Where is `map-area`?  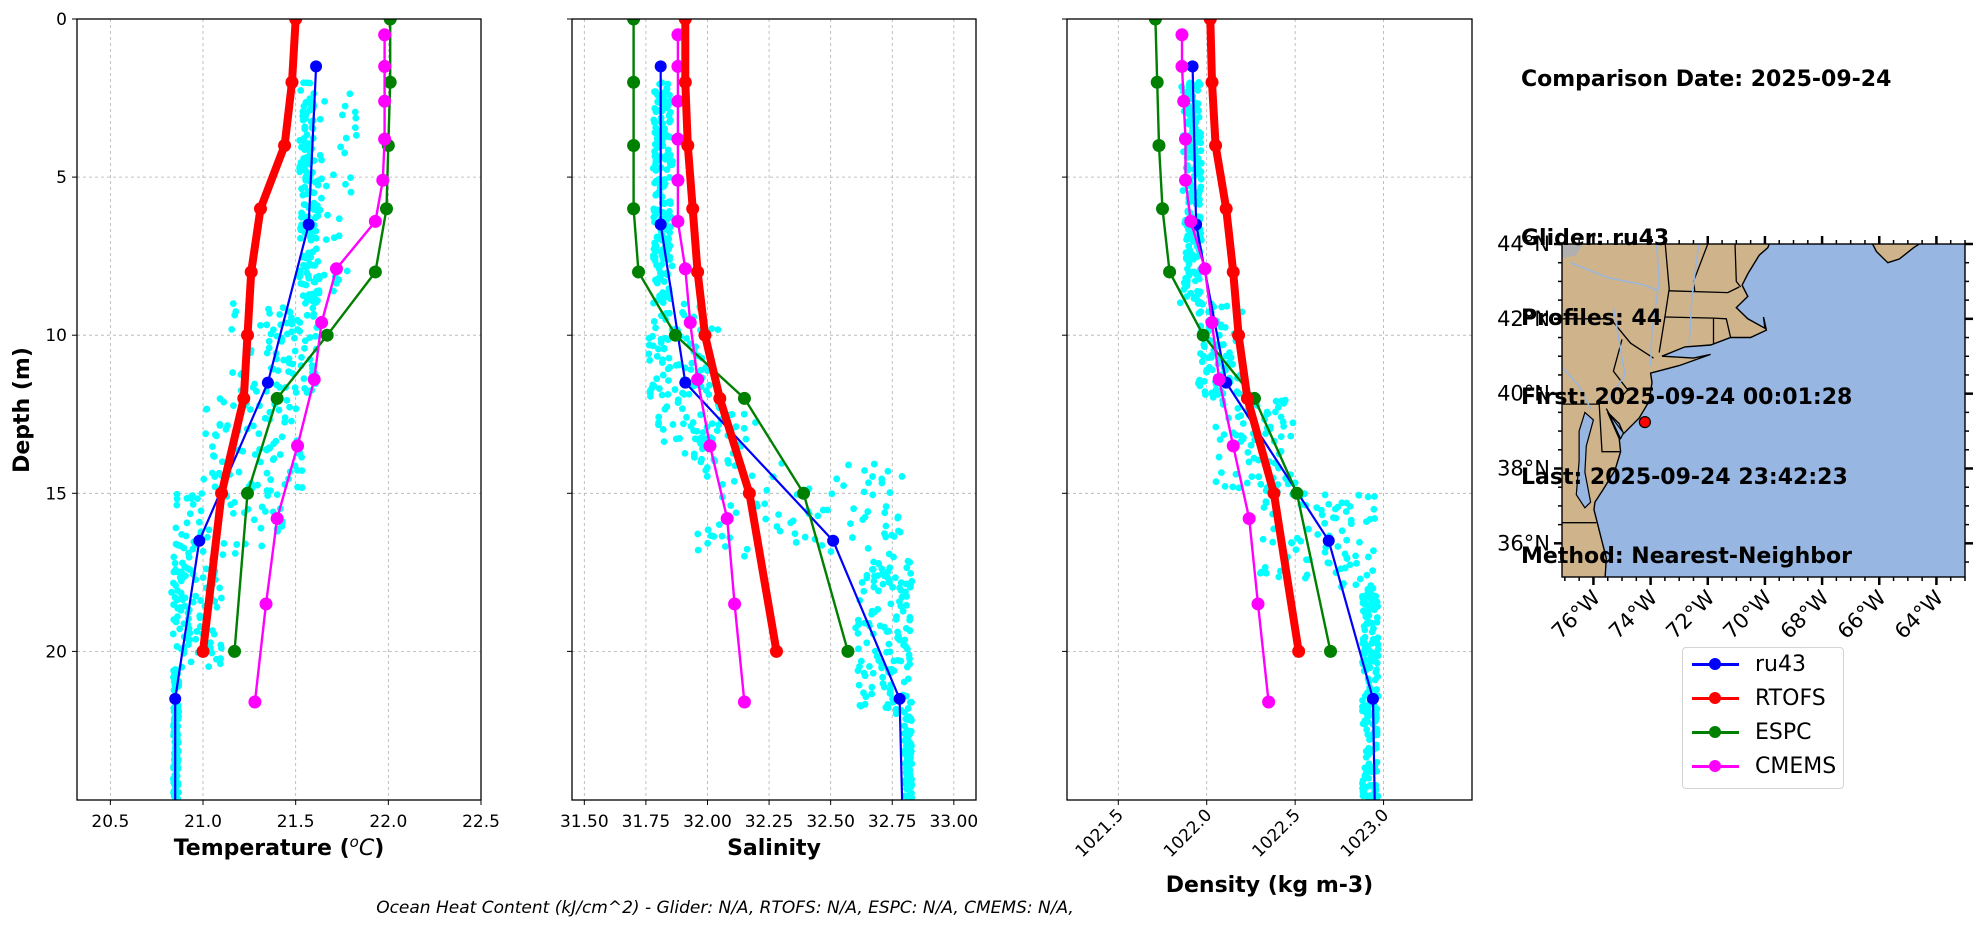 map-area is located at coordinates (1763, 410).